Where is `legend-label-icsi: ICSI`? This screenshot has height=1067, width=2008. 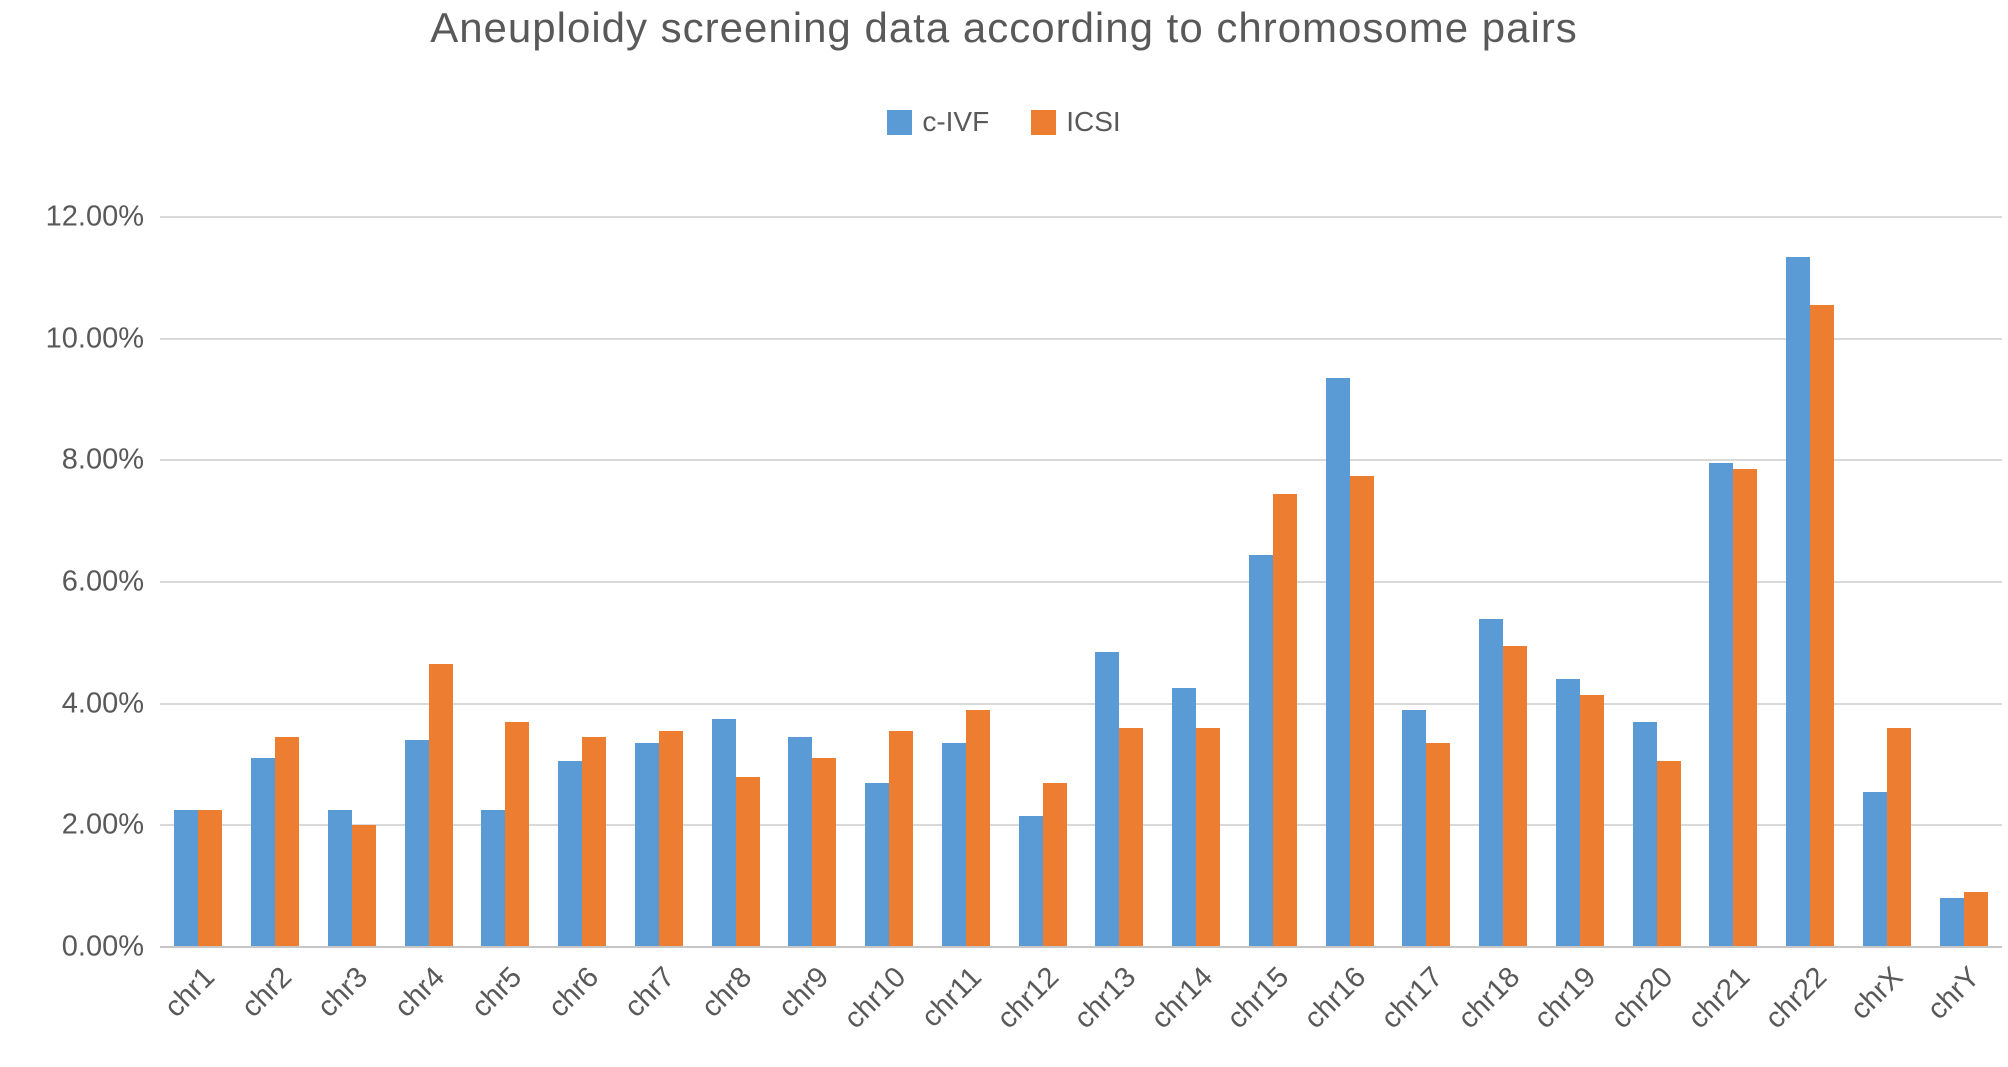 legend-label-icsi: ICSI is located at coordinates (1093, 121).